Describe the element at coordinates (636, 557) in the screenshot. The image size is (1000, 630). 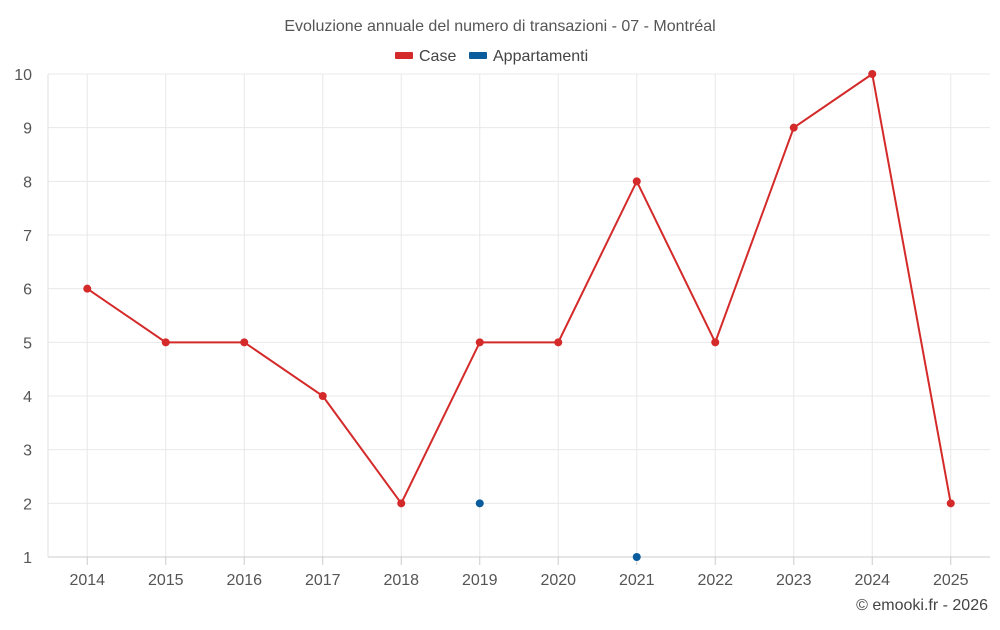
I see `data-point-appartamenti-2021` at that location.